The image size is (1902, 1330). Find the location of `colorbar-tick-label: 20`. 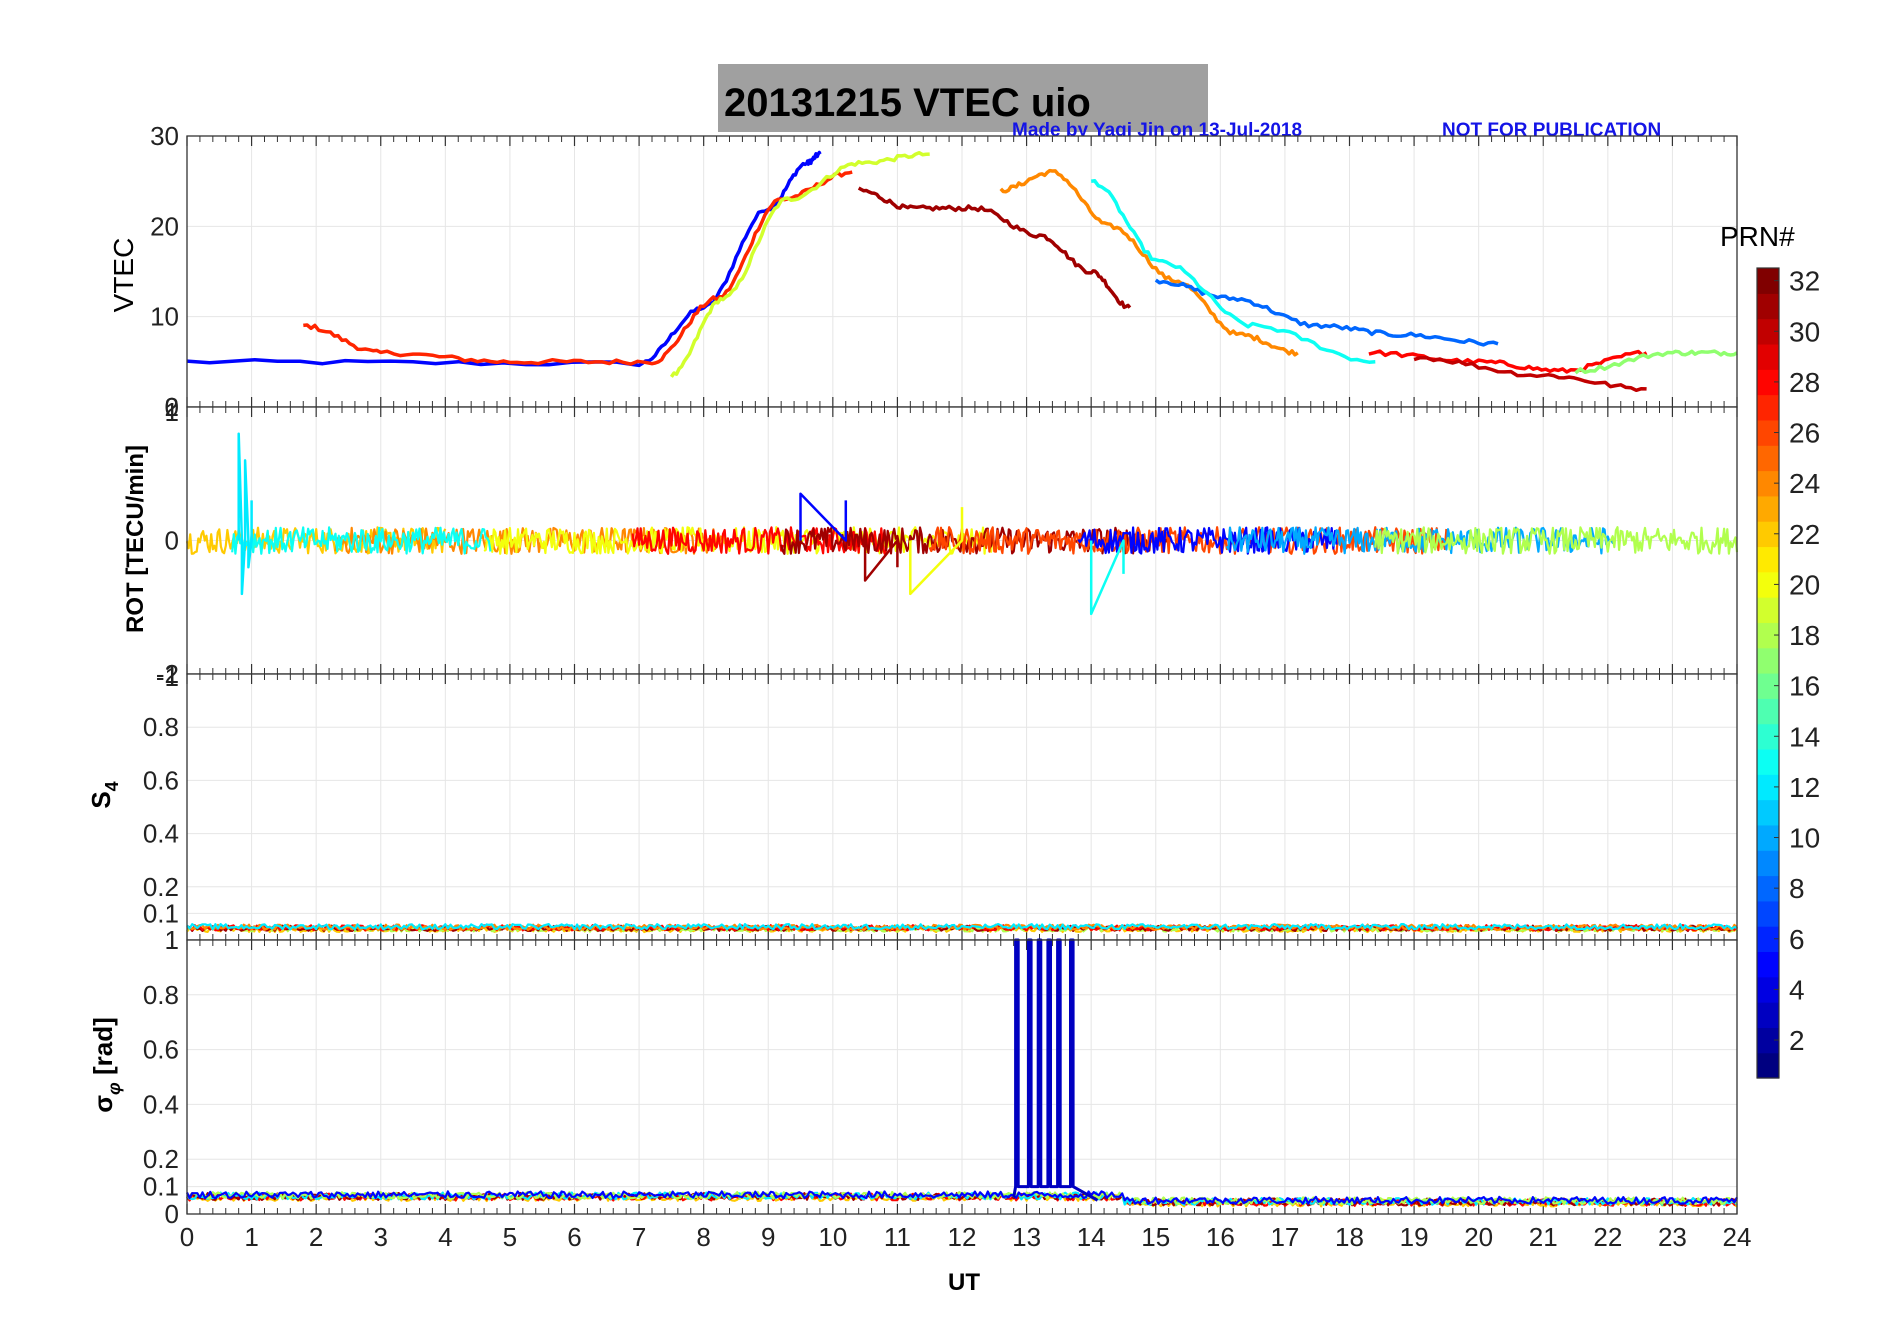

colorbar-tick-label: 20 is located at coordinates (1804, 584).